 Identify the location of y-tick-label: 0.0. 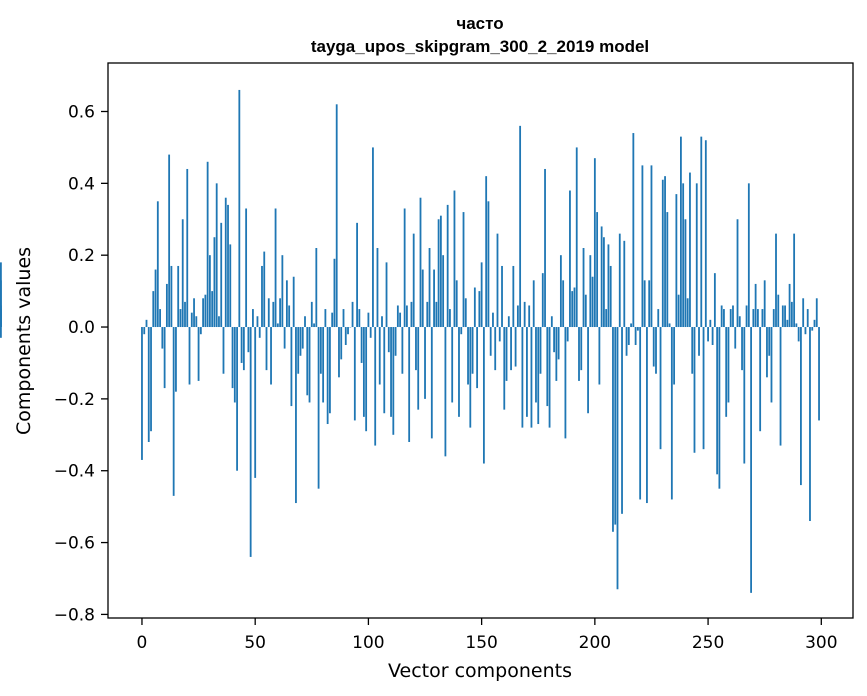
(81, 328).